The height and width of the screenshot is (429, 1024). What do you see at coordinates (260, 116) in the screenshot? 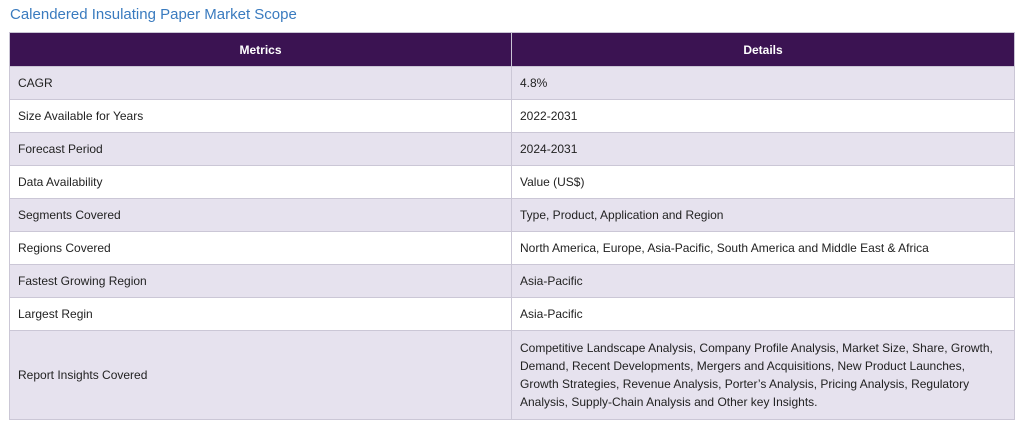
I see `metric-cell: Size Available for Years` at bounding box center [260, 116].